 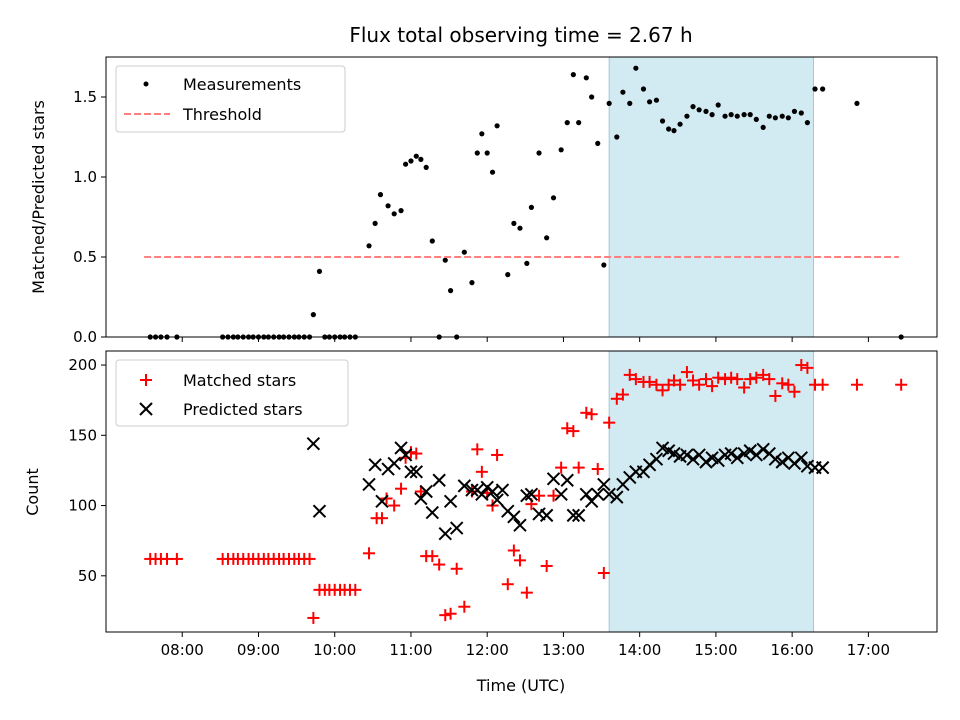 I want to click on x-tick-label: 08:00, so click(x=182, y=650).